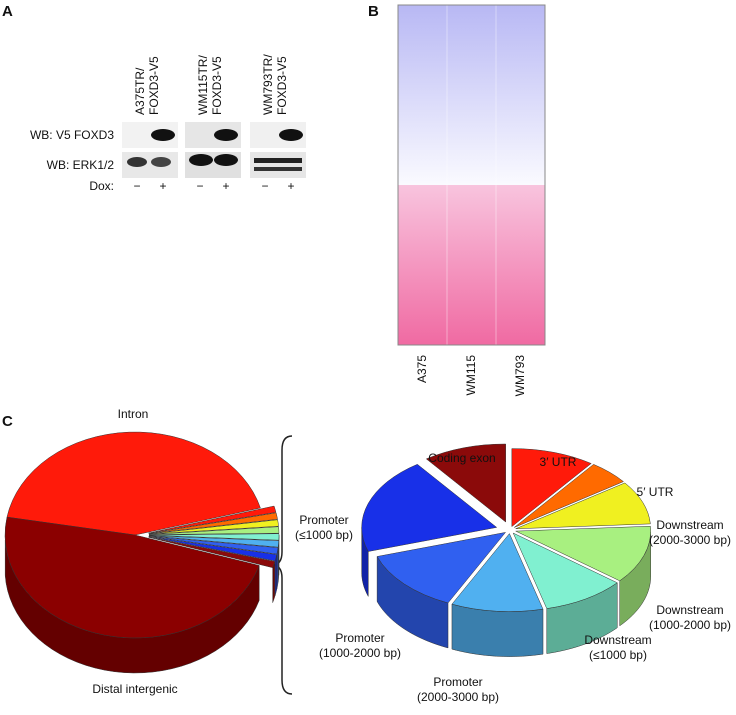 The height and width of the screenshot is (715, 736). I want to click on heatmap-column-label: WM793, so click(520, 376).